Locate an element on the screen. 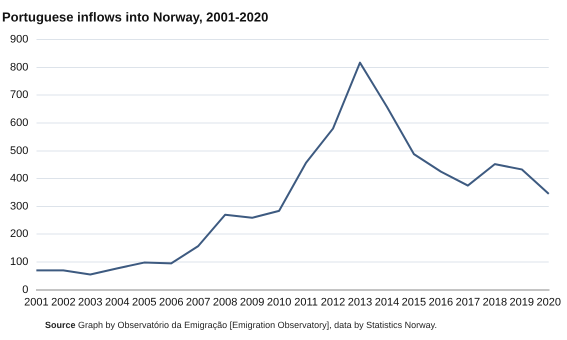 The height and width of the screenshot is (340, 567). y-tick-label: 900 is located at coordinates (19, 40).